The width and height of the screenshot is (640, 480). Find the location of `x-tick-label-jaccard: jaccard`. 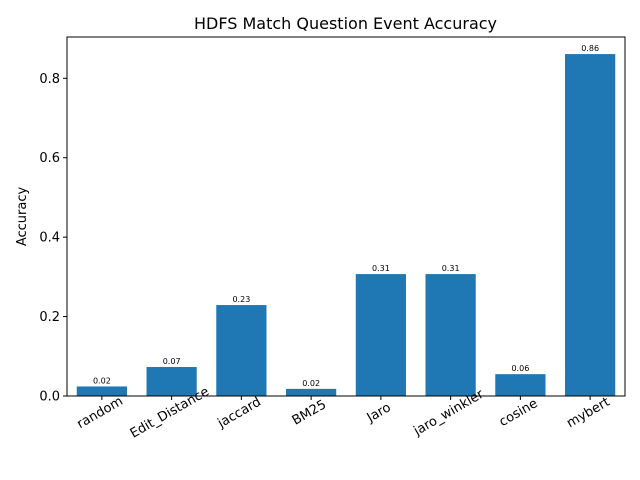

x-tick-label-jaccard: jaccard is located at coordinates (239, 413).